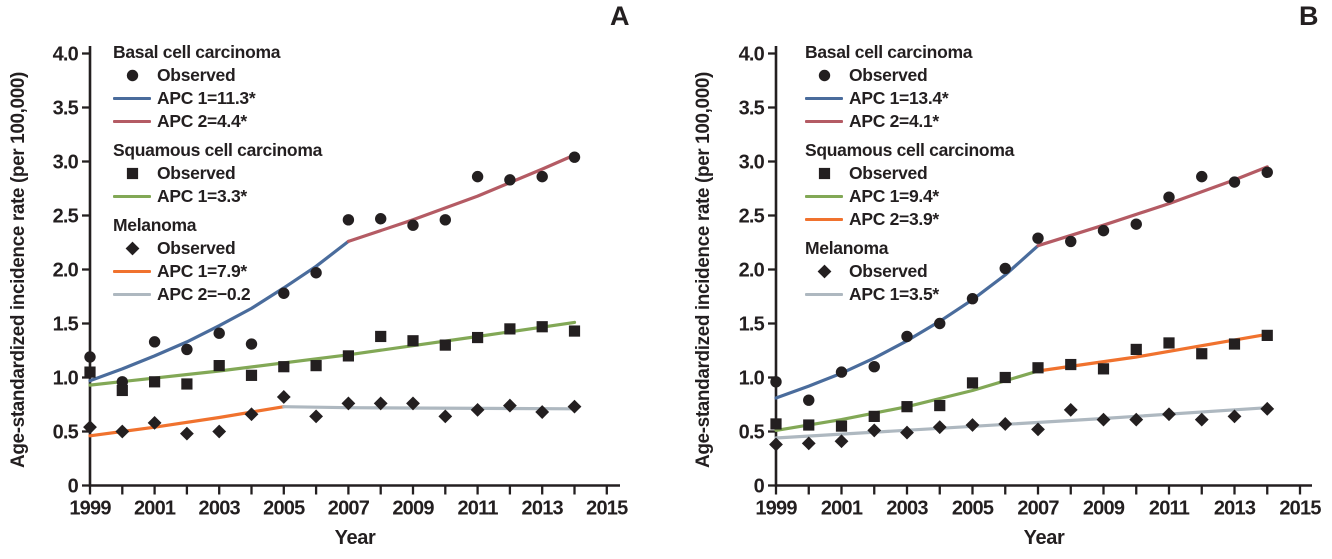 The width and height of the screenshot is (1332, 559). Describe the element at coordinates (894, 294) in the screenshot. I see `legend-item-label: APC 1=3.5*` at that location.